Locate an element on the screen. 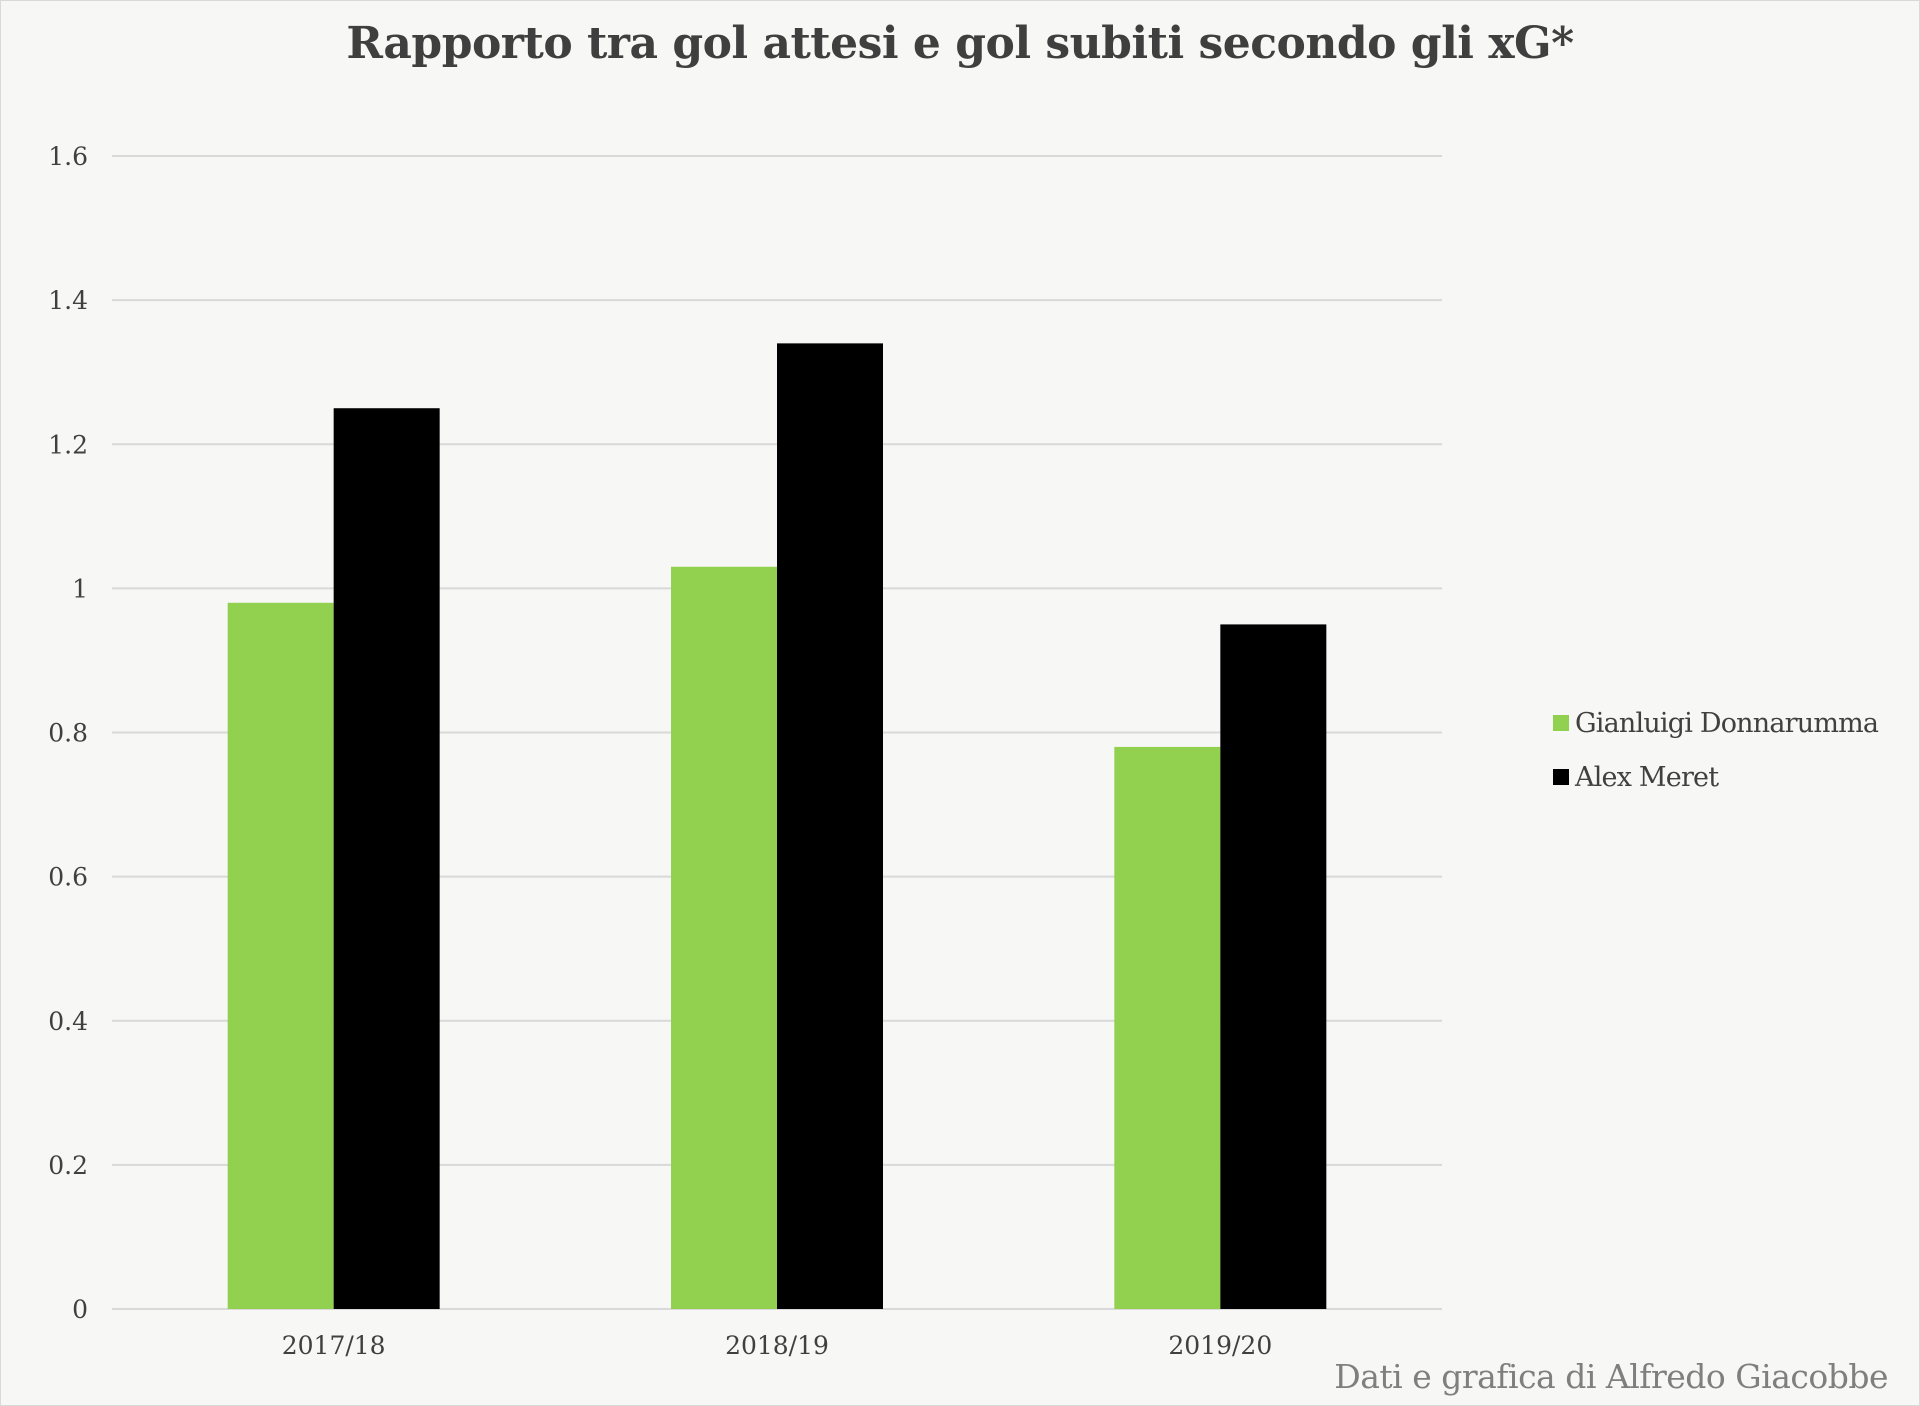 This screenshot has height=1406, width=1920. x-tick-label: 2019/20 is located at coordinates (1220, 1345).